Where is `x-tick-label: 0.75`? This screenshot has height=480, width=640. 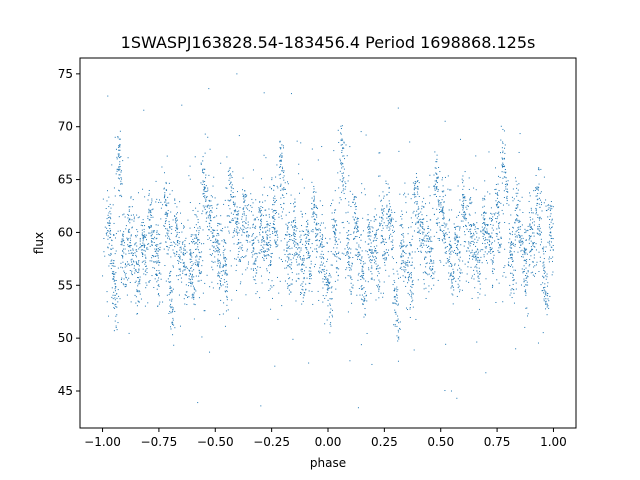
x-tick-label: 0.75 is located at coordinates (497, 442).